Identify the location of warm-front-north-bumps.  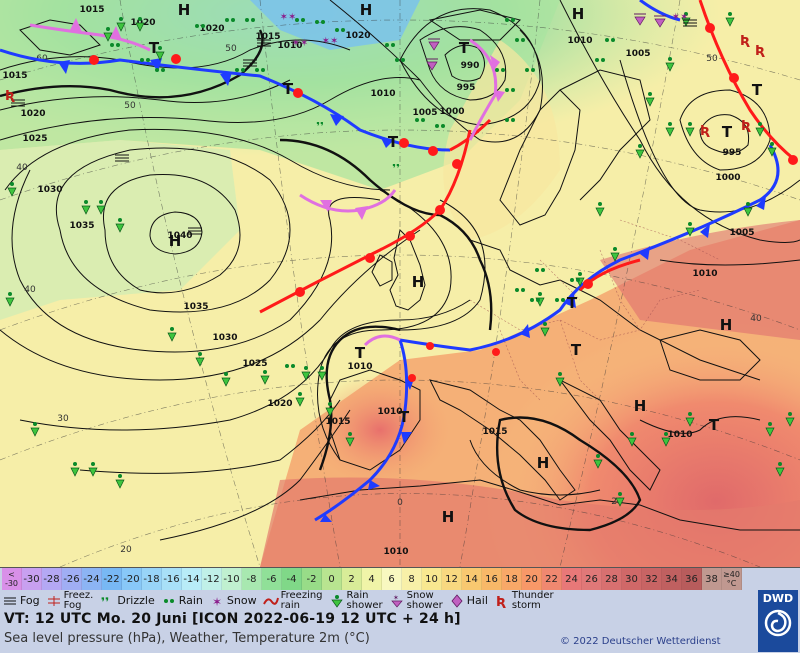
(263, 105).